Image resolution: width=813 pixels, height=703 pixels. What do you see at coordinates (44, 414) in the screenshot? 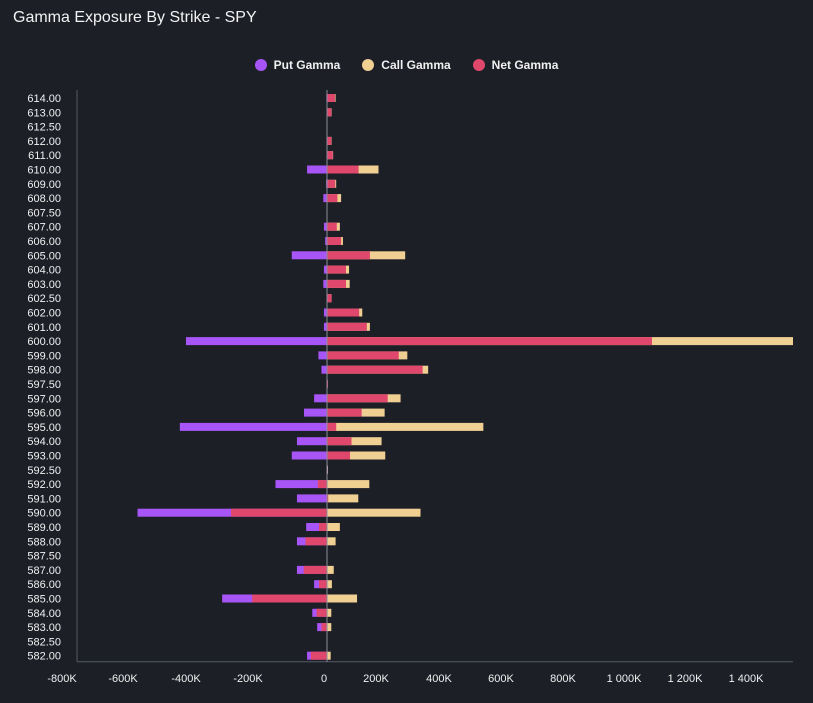
I see `y-tick-label: 596.00` at bounding box center [44, 414].